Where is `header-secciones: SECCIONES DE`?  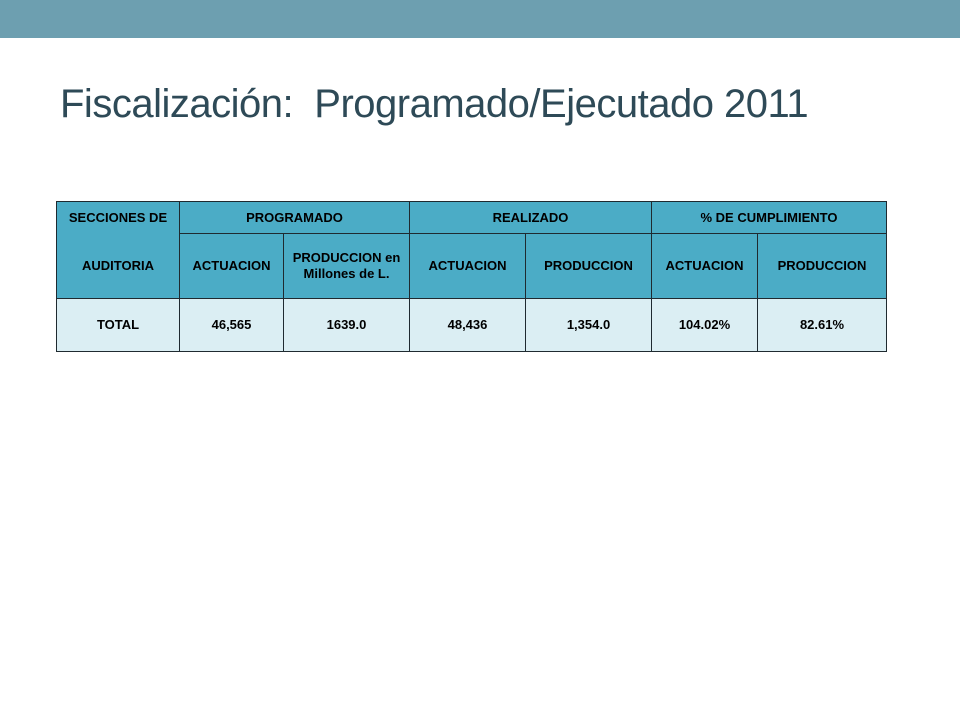 header-secciones: SECCIONES DE is located at coordinates (118, 217).